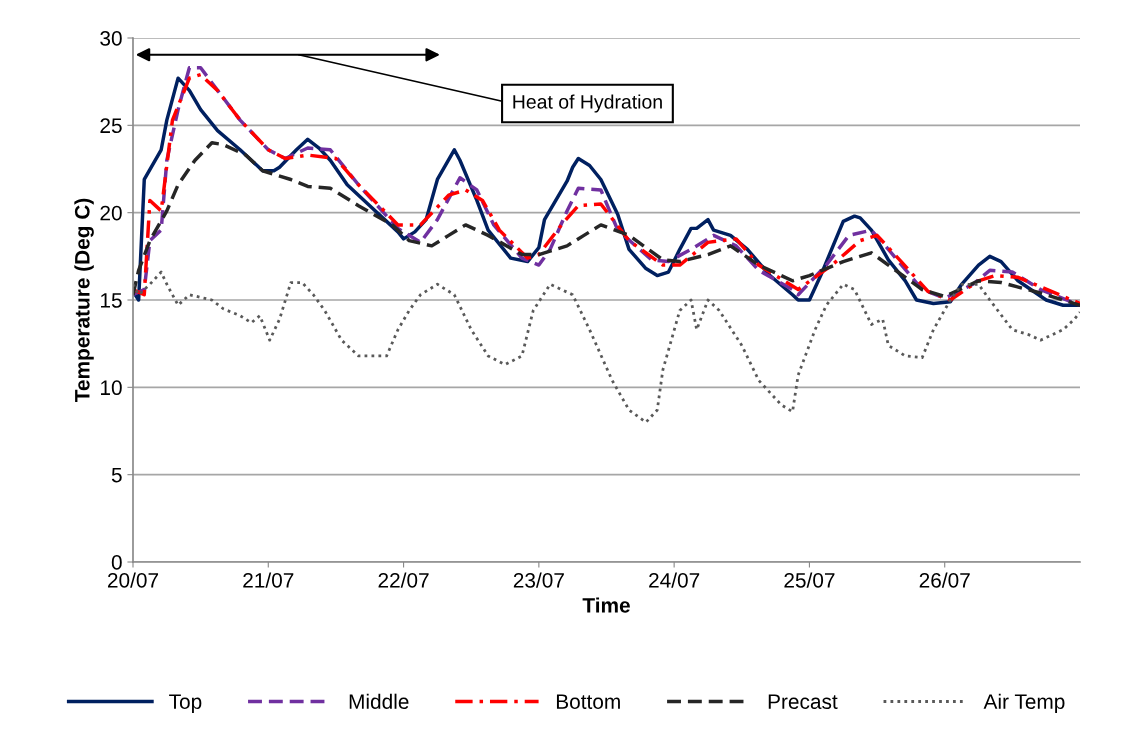 This screenshot has width=1134, height=743. What do you see at coordinates (185, 704) in the screenshot?
I see `legend-label: Top` at bounding box center [185, 704].